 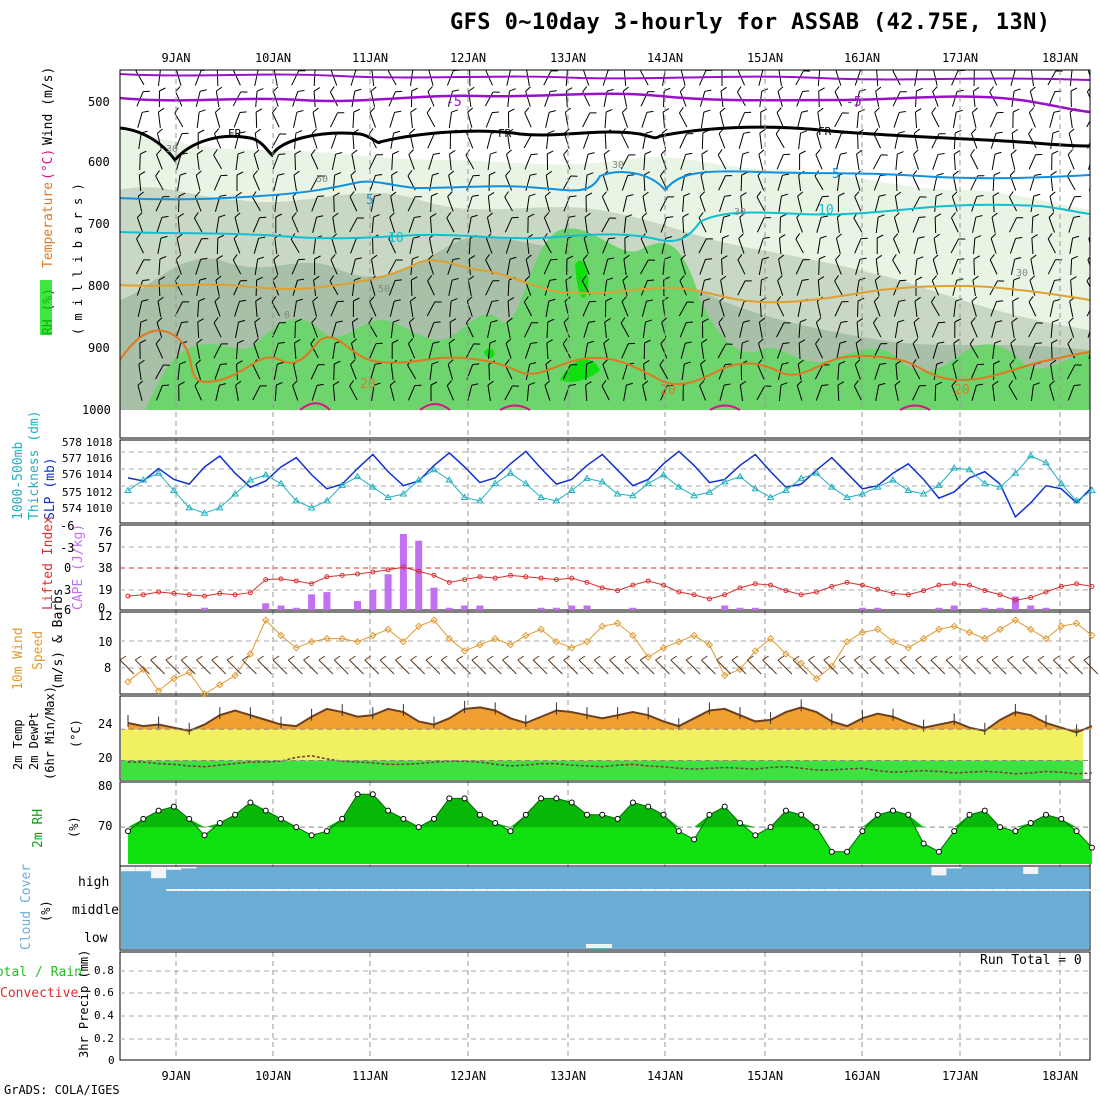 I want to click on rh-area-dark, so click(x=610, y=811).